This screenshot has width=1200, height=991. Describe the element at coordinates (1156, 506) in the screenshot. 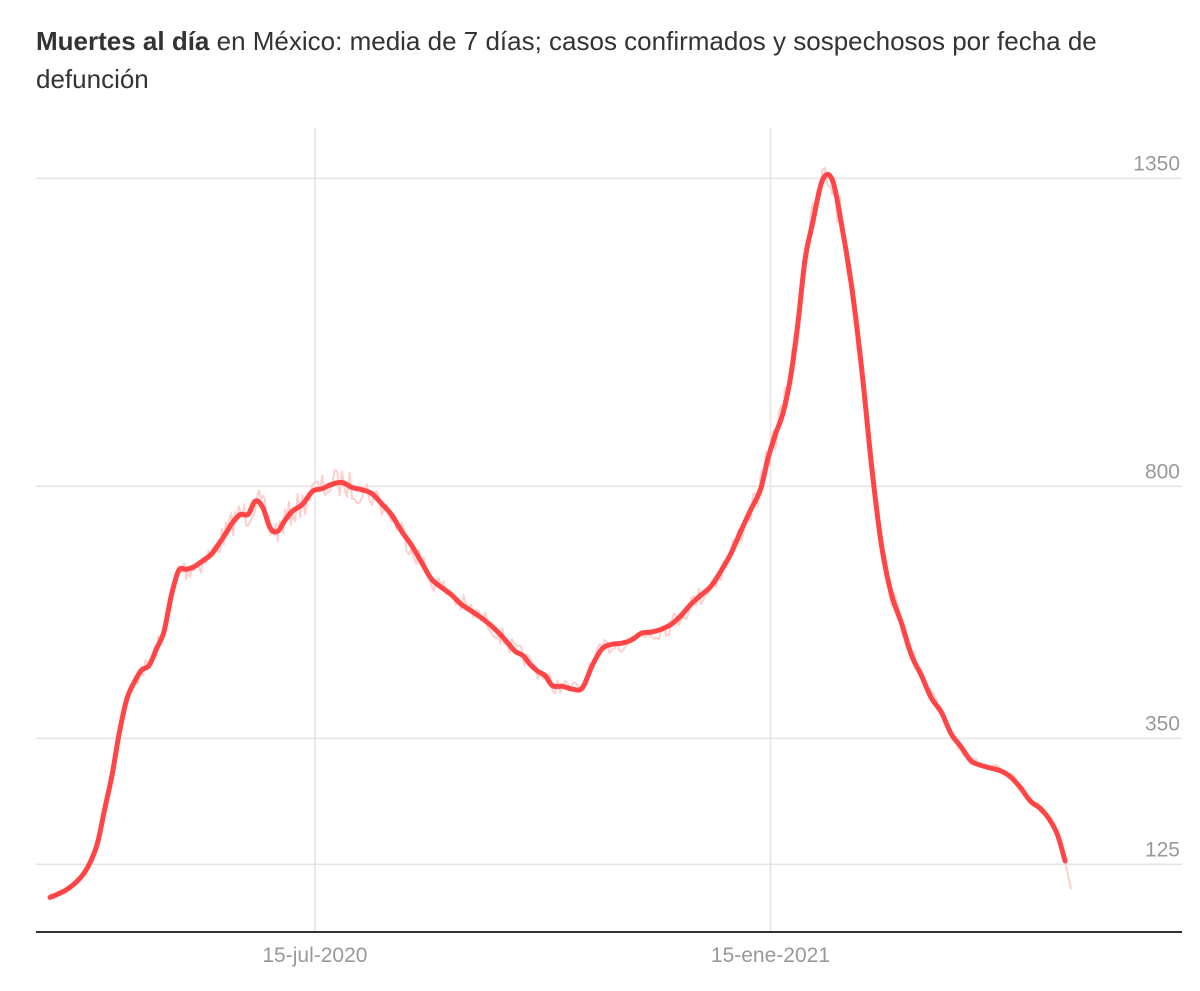

I see `y-tick-labels: 125 350 800 1350` at that location.